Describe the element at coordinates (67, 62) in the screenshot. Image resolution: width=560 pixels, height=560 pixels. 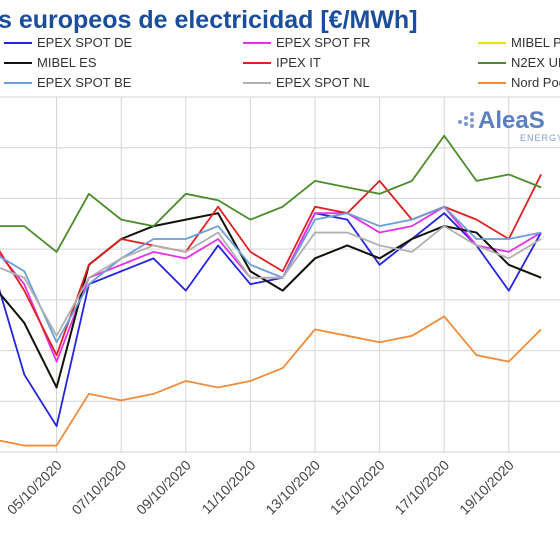
I see `legend-label: MIBEL ES` at that location.